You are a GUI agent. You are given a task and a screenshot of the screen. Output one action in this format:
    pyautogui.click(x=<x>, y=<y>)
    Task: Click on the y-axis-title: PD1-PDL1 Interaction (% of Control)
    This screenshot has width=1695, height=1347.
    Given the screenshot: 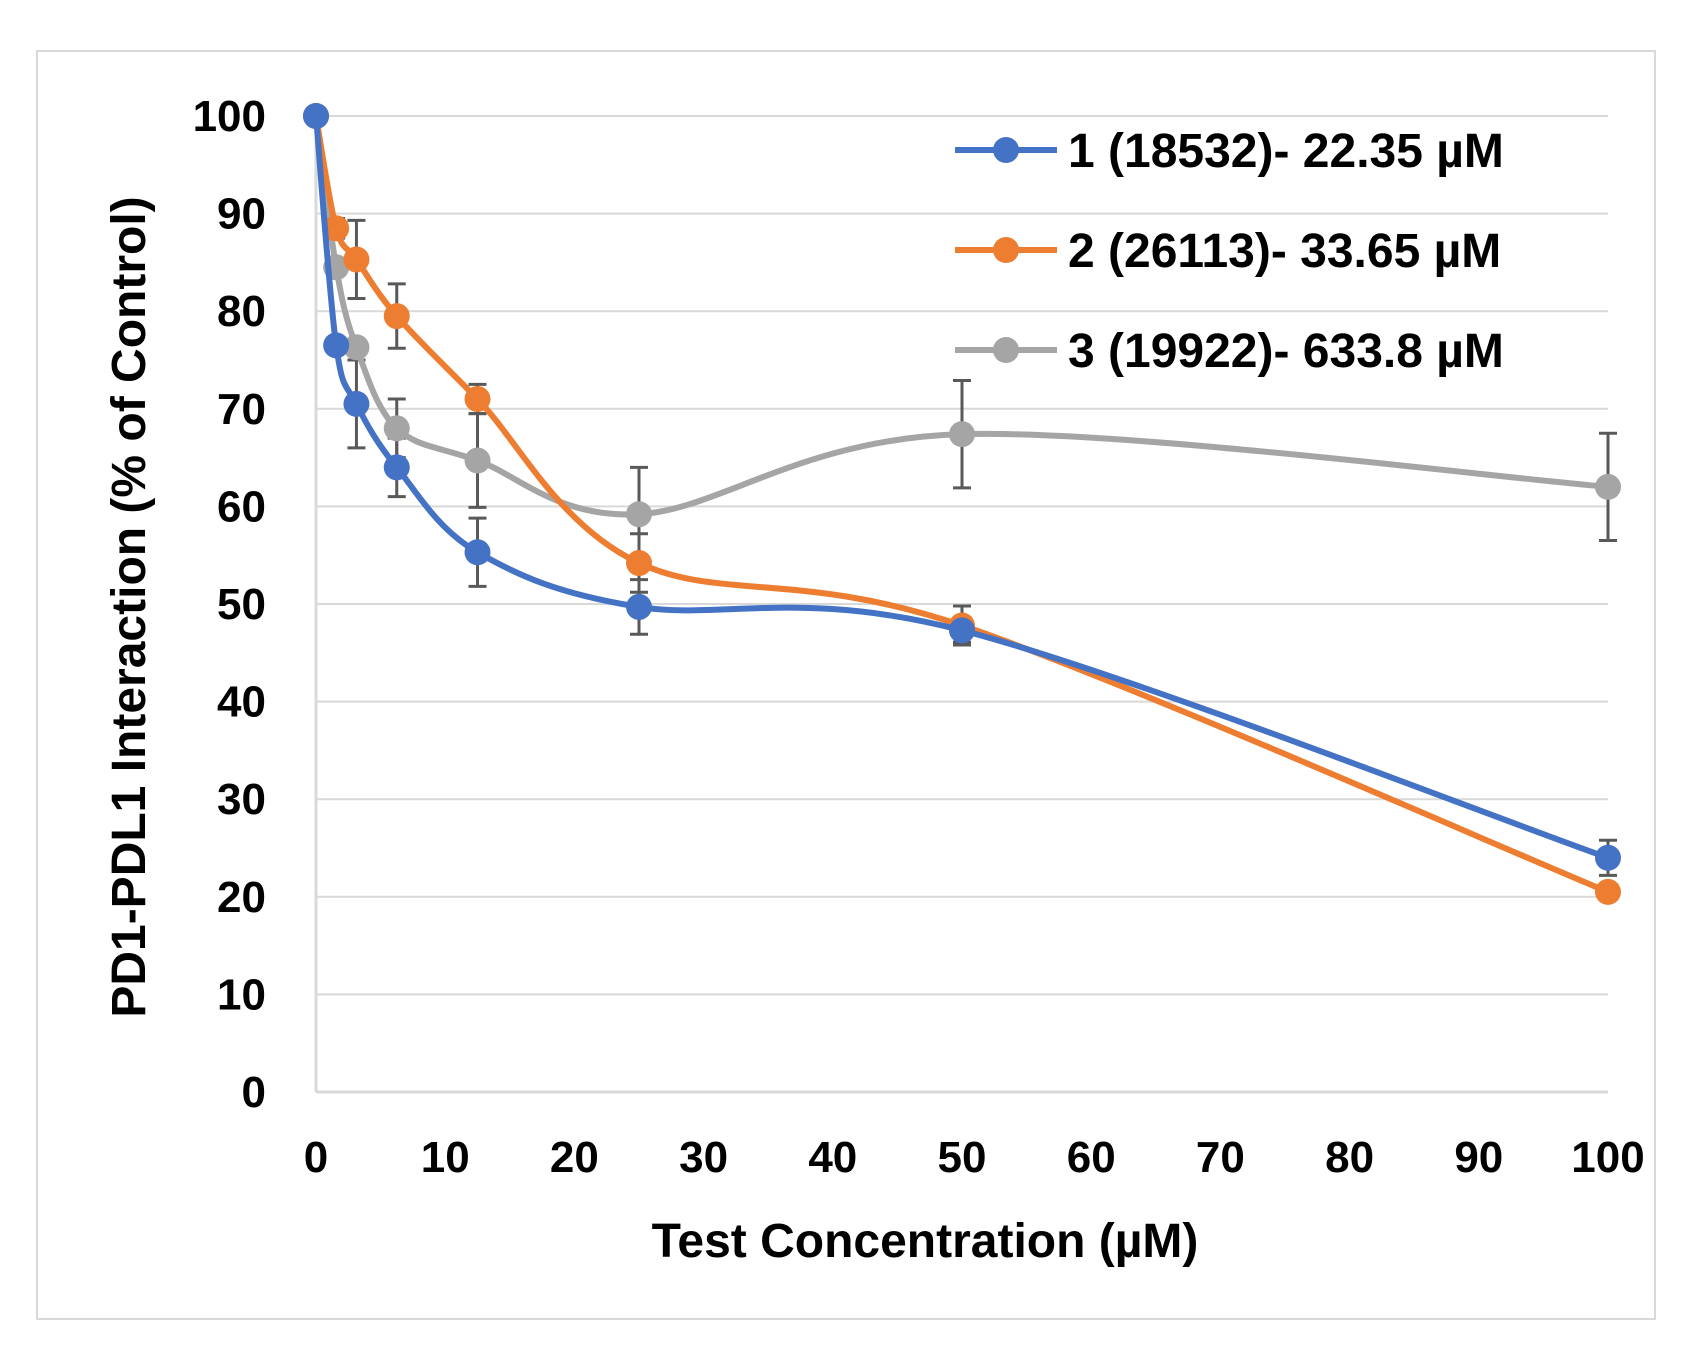 What is the action you would take?
    pyautogui.click(x=129, y=606)
    